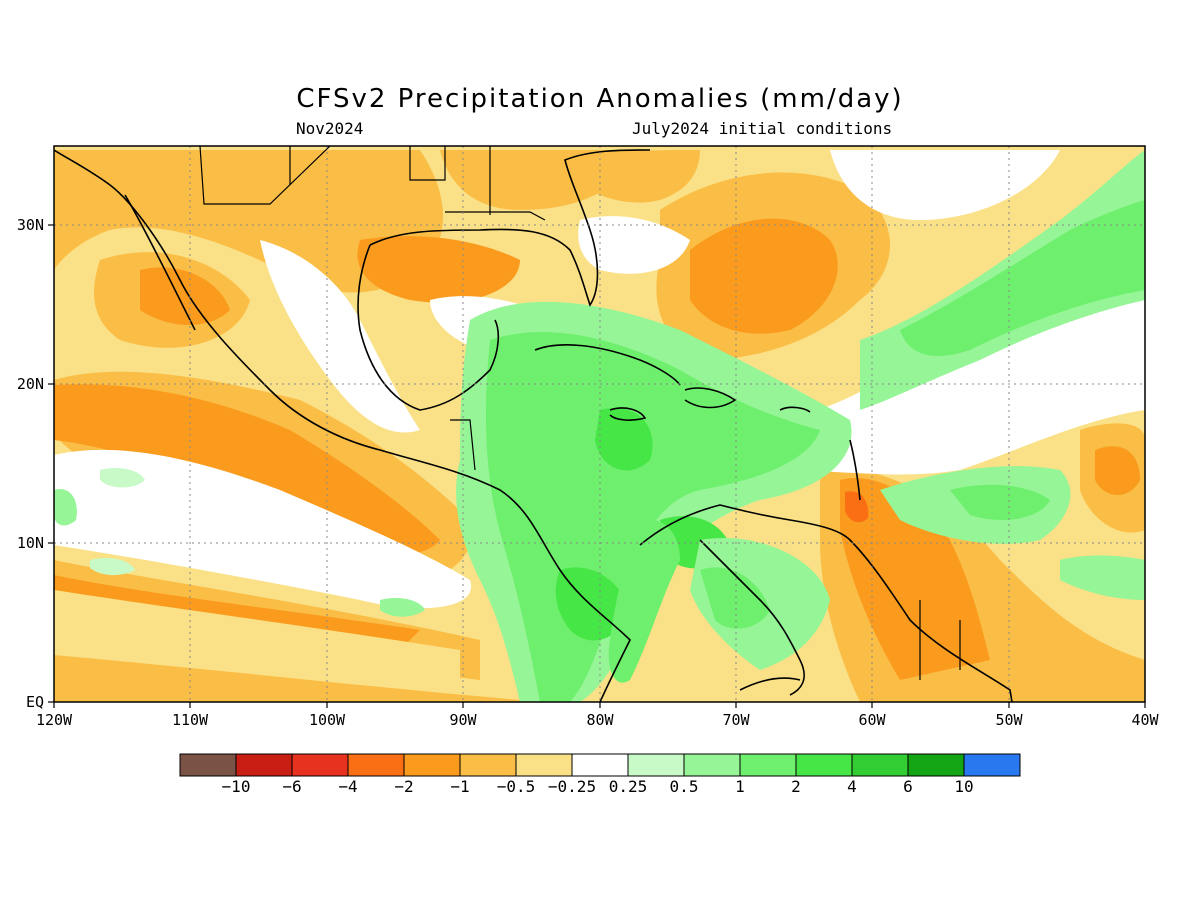 This screenshot has width=1200, height=900. What do you see at coordinates (908, 786) in the screenshot?
I see `colorbar-label: 6` at bounding box center [908, 786].